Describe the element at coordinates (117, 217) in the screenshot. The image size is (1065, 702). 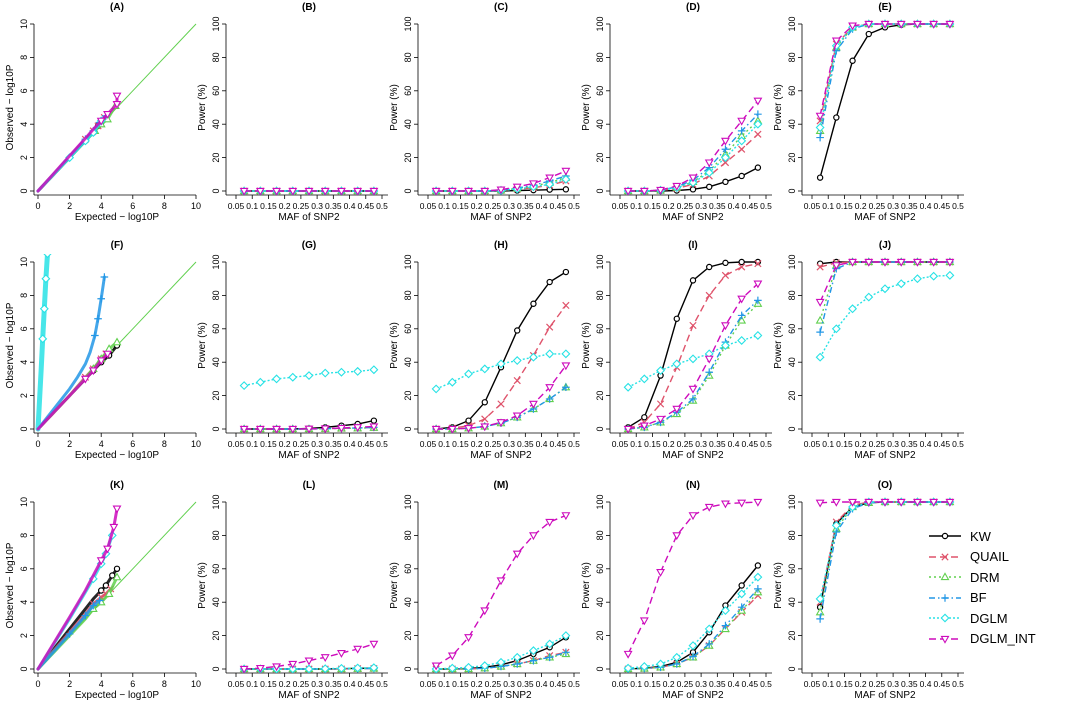
I see `x-axis-label: Expected − log10P` at that location.